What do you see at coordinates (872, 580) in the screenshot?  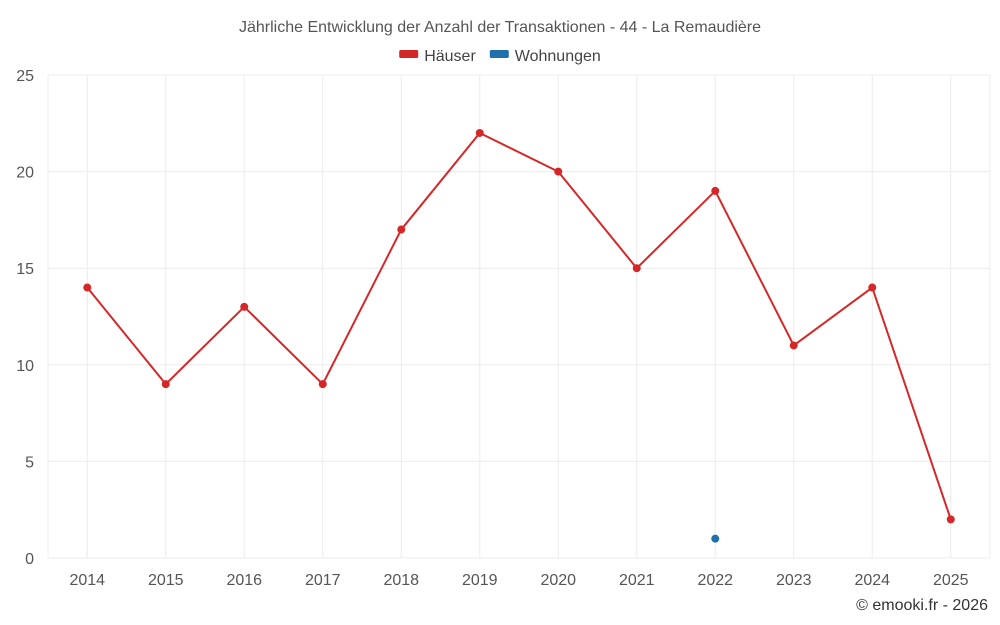 I see `x-tick-label: 2024` at bounding box center [872, 580].